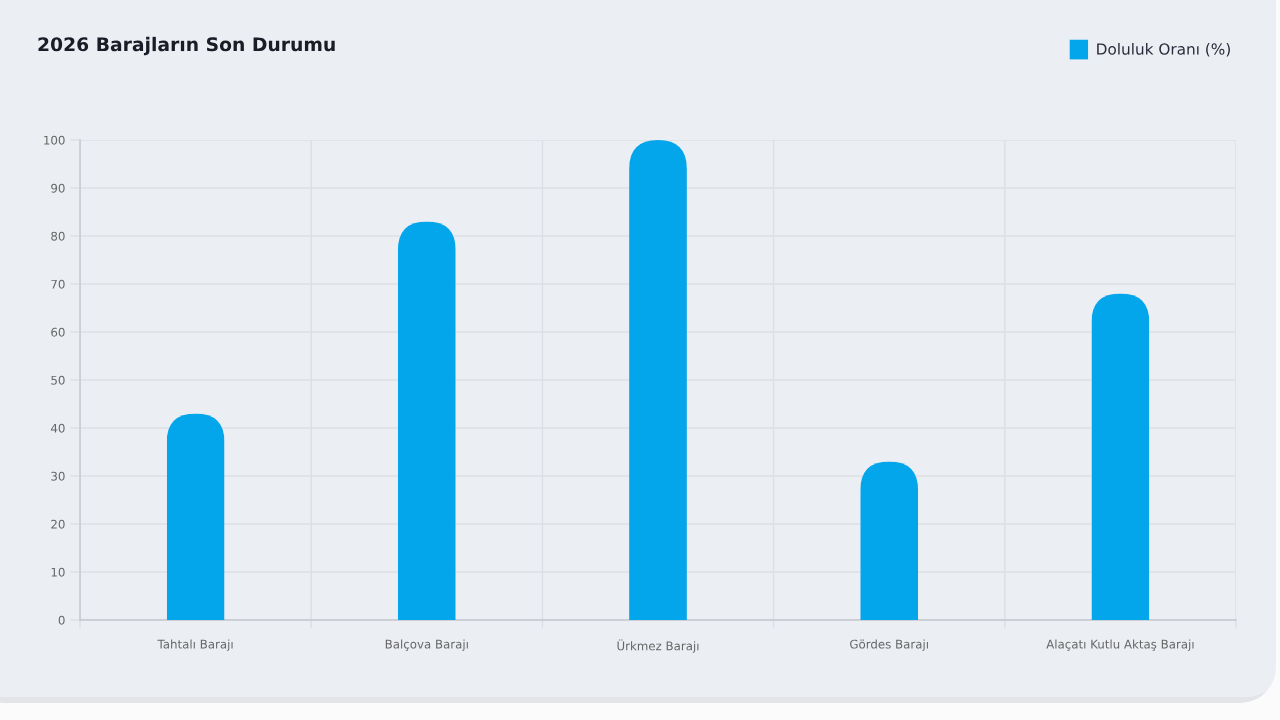 The image size is (1280, 720). Describe the element at coordinates (57, 428) in the screenshot. I see `y-tick-label: 40` at that location.